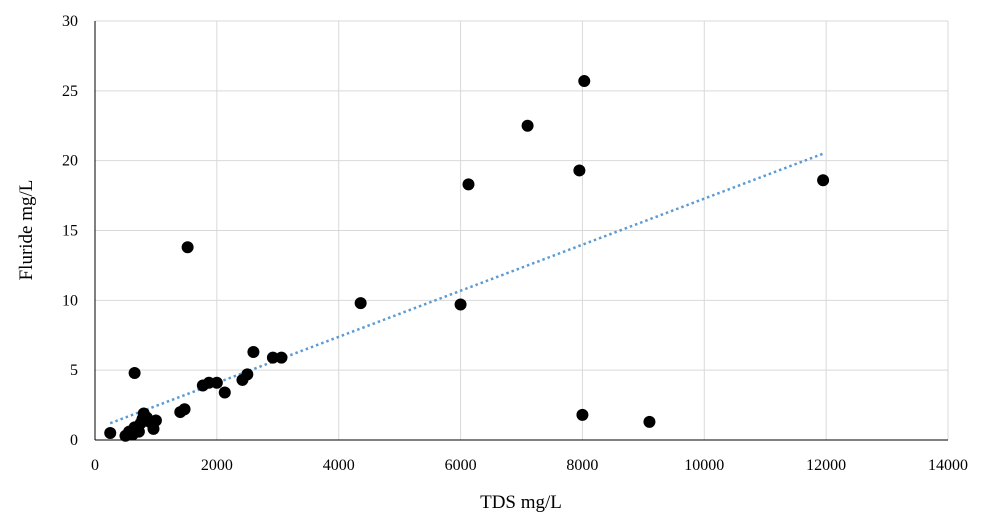  Describe the element at coordinates (74, 370) in the screenshot. I see `y-tick-label: 5` at that location.